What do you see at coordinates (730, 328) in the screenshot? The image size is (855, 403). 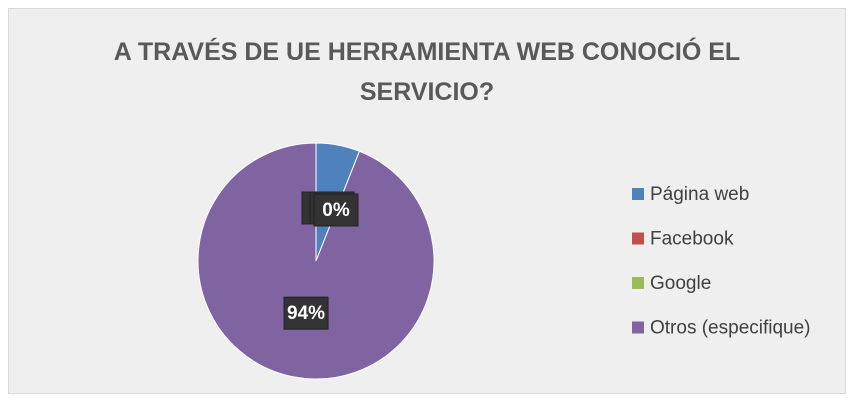 I see `legend-label: Otros (especifique)` at bounding box center [730, 328].